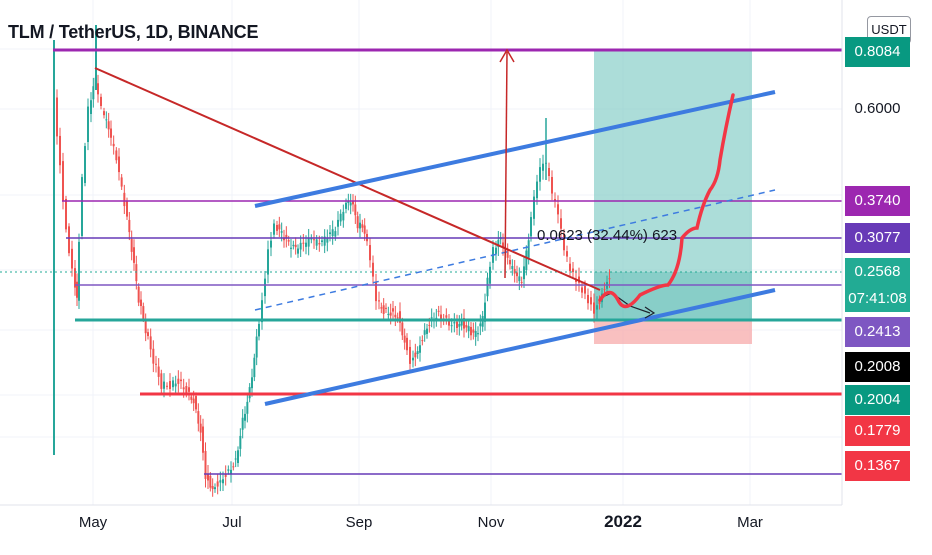 This screenshot has height=555, width=932. Describe the element at coordinates (133, 32) in the screenshot. I see `symbol-title: TLM / TetherUS, 1D, BINANCE` at that location.